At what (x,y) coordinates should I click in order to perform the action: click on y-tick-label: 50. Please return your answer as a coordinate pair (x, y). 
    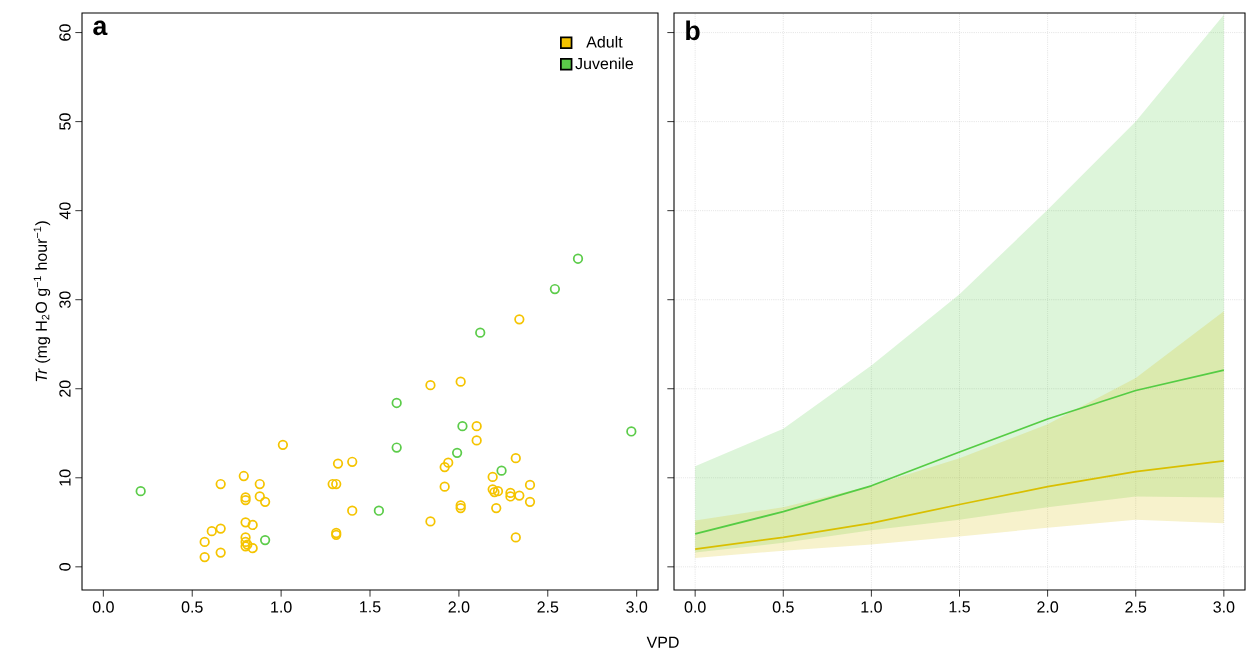
    Looking at the image, I should click on (65, 121).